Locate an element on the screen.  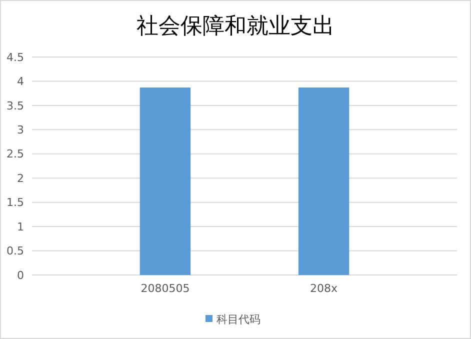
y-tick-label: 0.5 is located at coordinates (15, 251).